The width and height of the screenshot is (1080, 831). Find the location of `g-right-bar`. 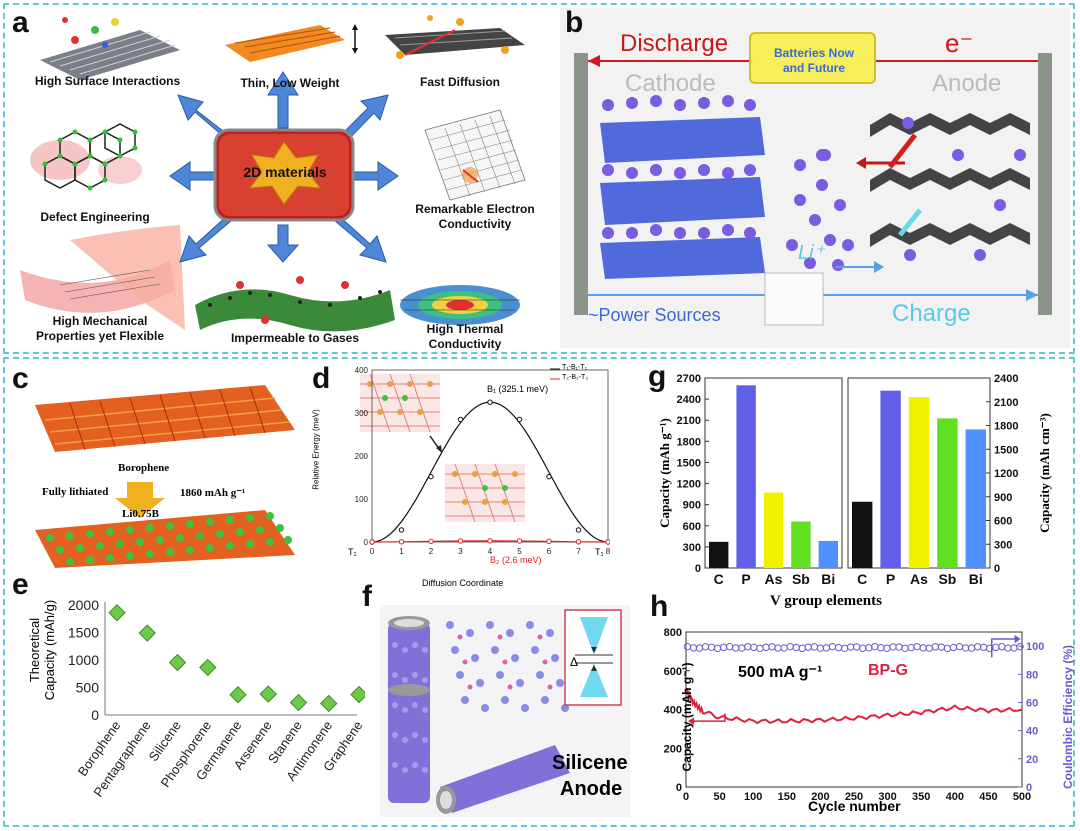

g-right-bar is located at coordinates (975, 498).